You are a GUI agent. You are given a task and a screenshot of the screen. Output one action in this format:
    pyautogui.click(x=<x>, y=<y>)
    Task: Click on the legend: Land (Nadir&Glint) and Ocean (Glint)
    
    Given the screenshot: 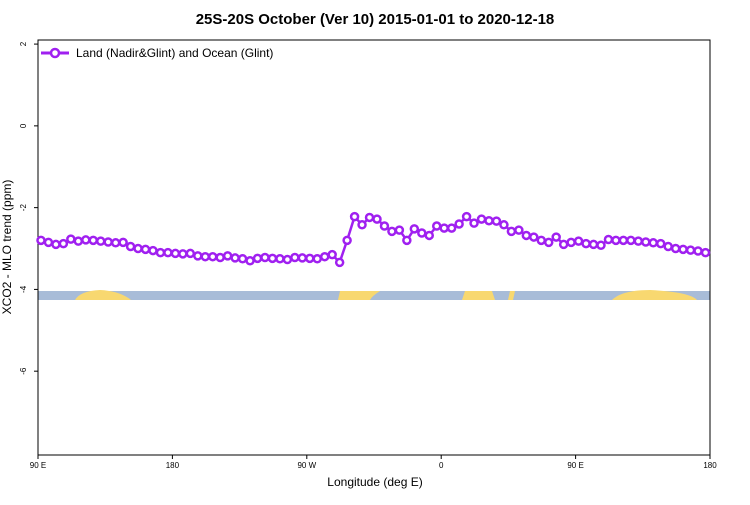 What is the action you would take?
    pyautogui.click(x=157, y=53)
    